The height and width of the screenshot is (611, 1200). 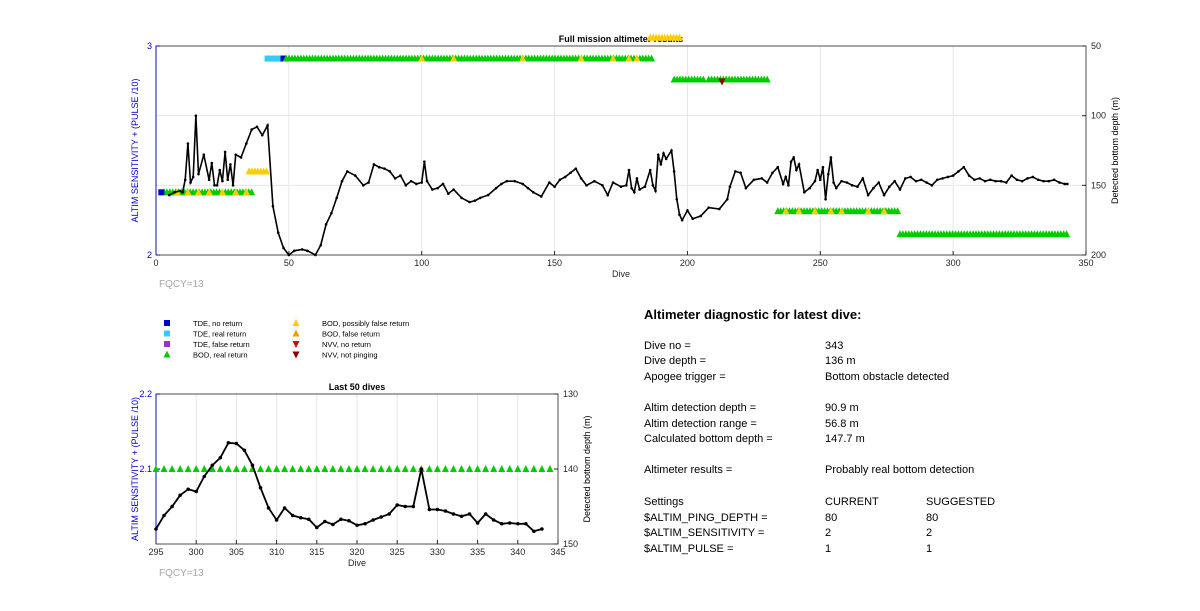 What do you see at coordinates (351, 334) in the screenshot?
I see `legend-label: BOD, false return` at bounding box center [351, 334].